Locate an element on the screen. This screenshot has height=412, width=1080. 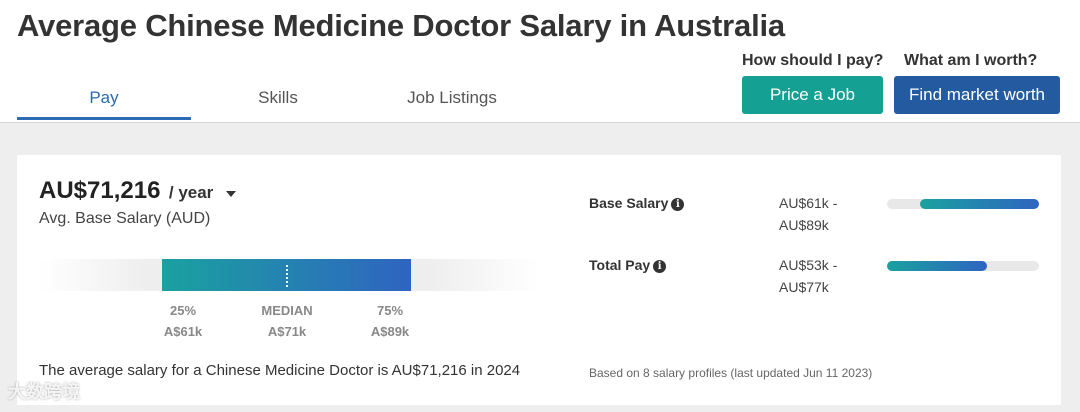
percentile-label: 75% is located at coordinates (390, 310).